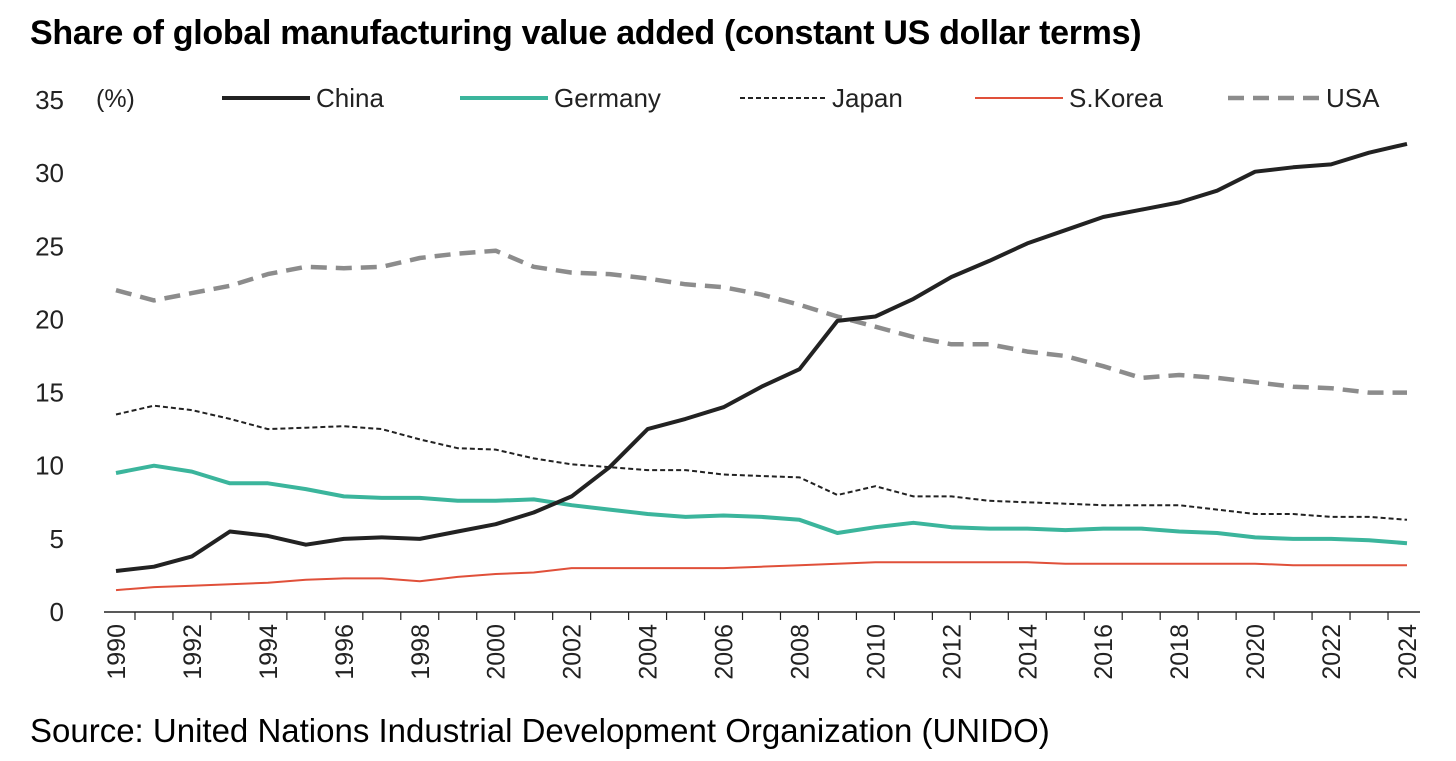 This screenshot has height=761, width=1456. Describe the element at coordinates (49, 319) in the screenshot. I see `y-tick-label: 20` at that location.